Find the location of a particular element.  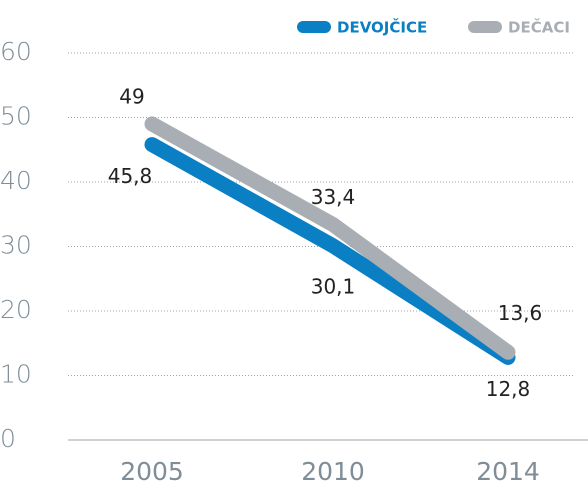

y-tick-label: 10 is located at coordinates (16, 374).